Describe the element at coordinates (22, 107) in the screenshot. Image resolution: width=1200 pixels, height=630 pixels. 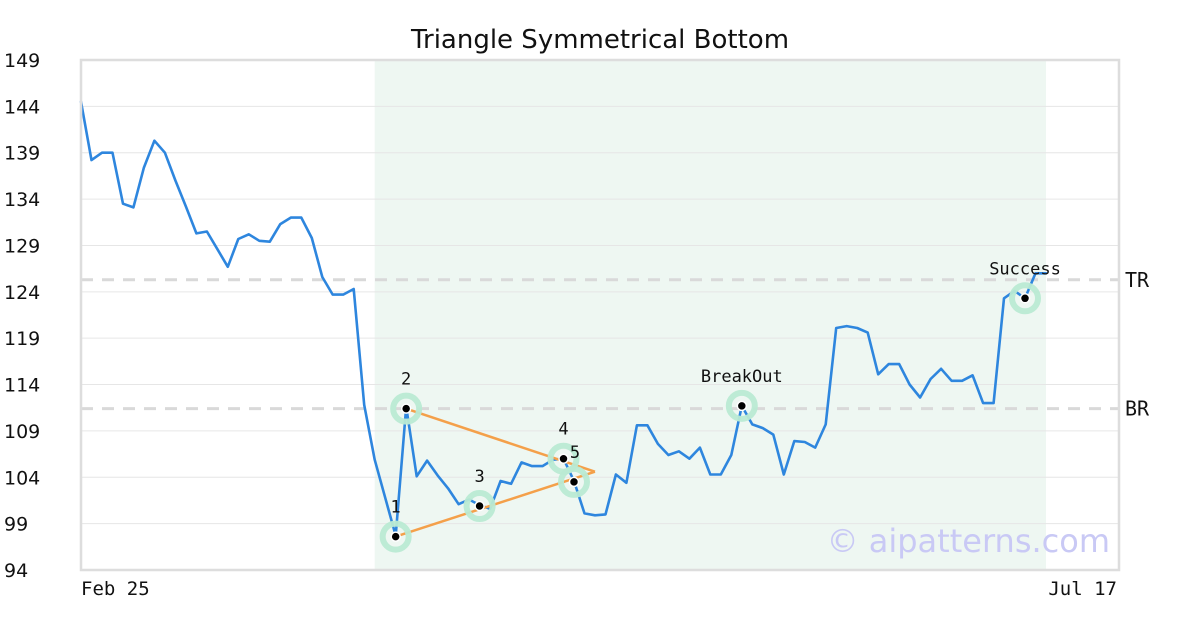
I see `y-tick-label: 144` at that location.